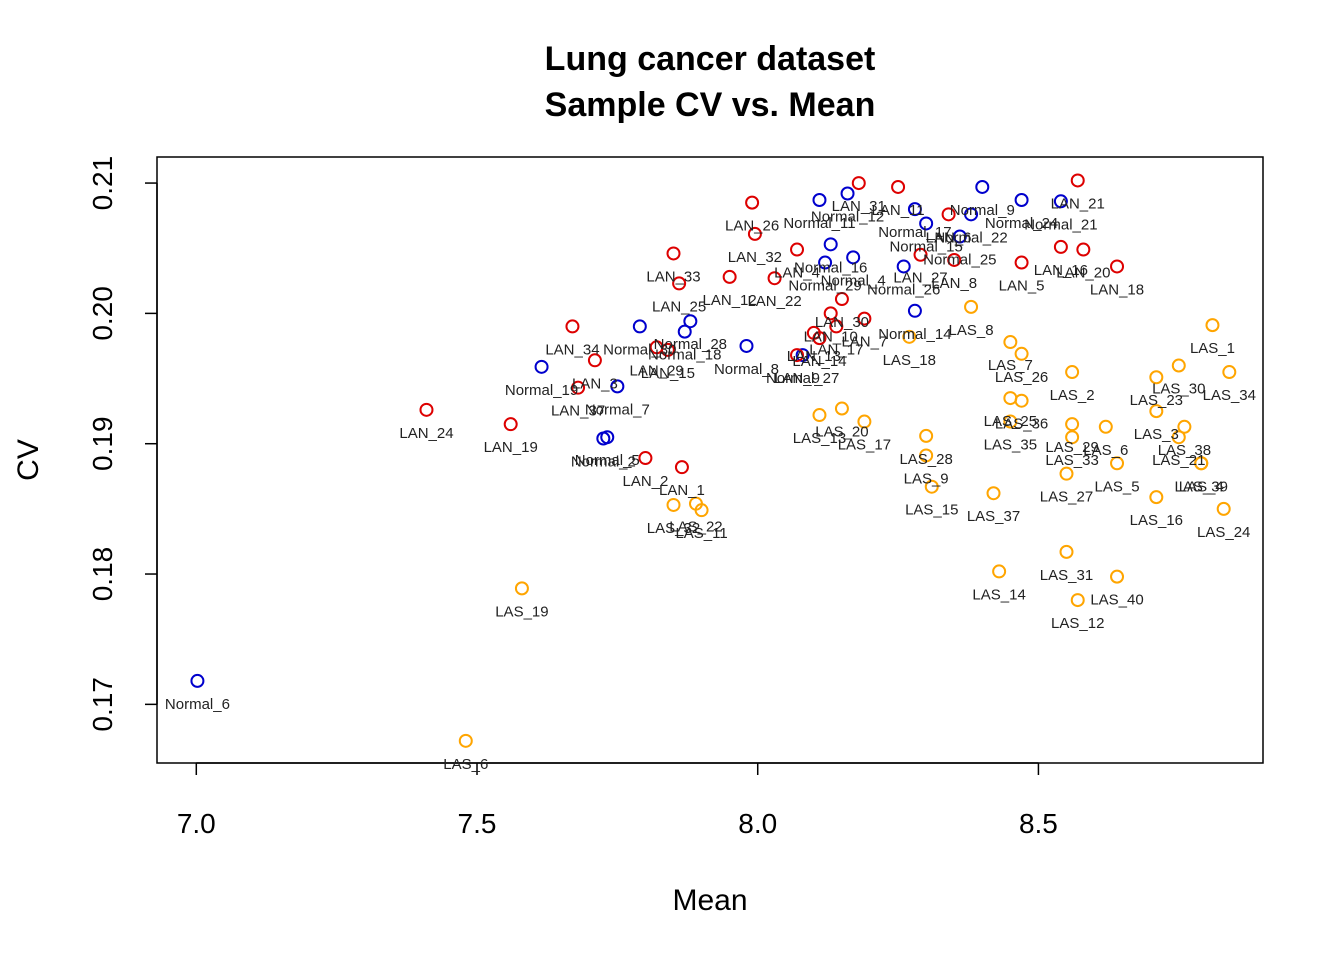 The image size is (1344, 960). What do you see at coordinates (1072, 395) in the screenshot?
I see `data-point-label: LAS_2` at bounding box center [1072, 395].